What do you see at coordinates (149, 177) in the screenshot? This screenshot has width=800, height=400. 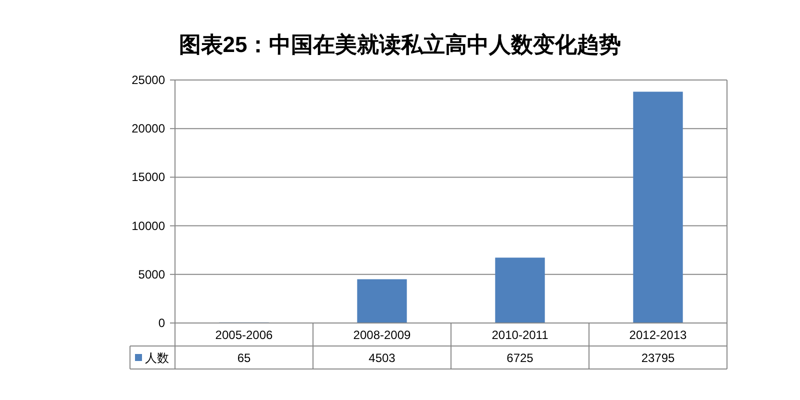 I see `y-tick-label: 15000` at bounding box center [149, 177].